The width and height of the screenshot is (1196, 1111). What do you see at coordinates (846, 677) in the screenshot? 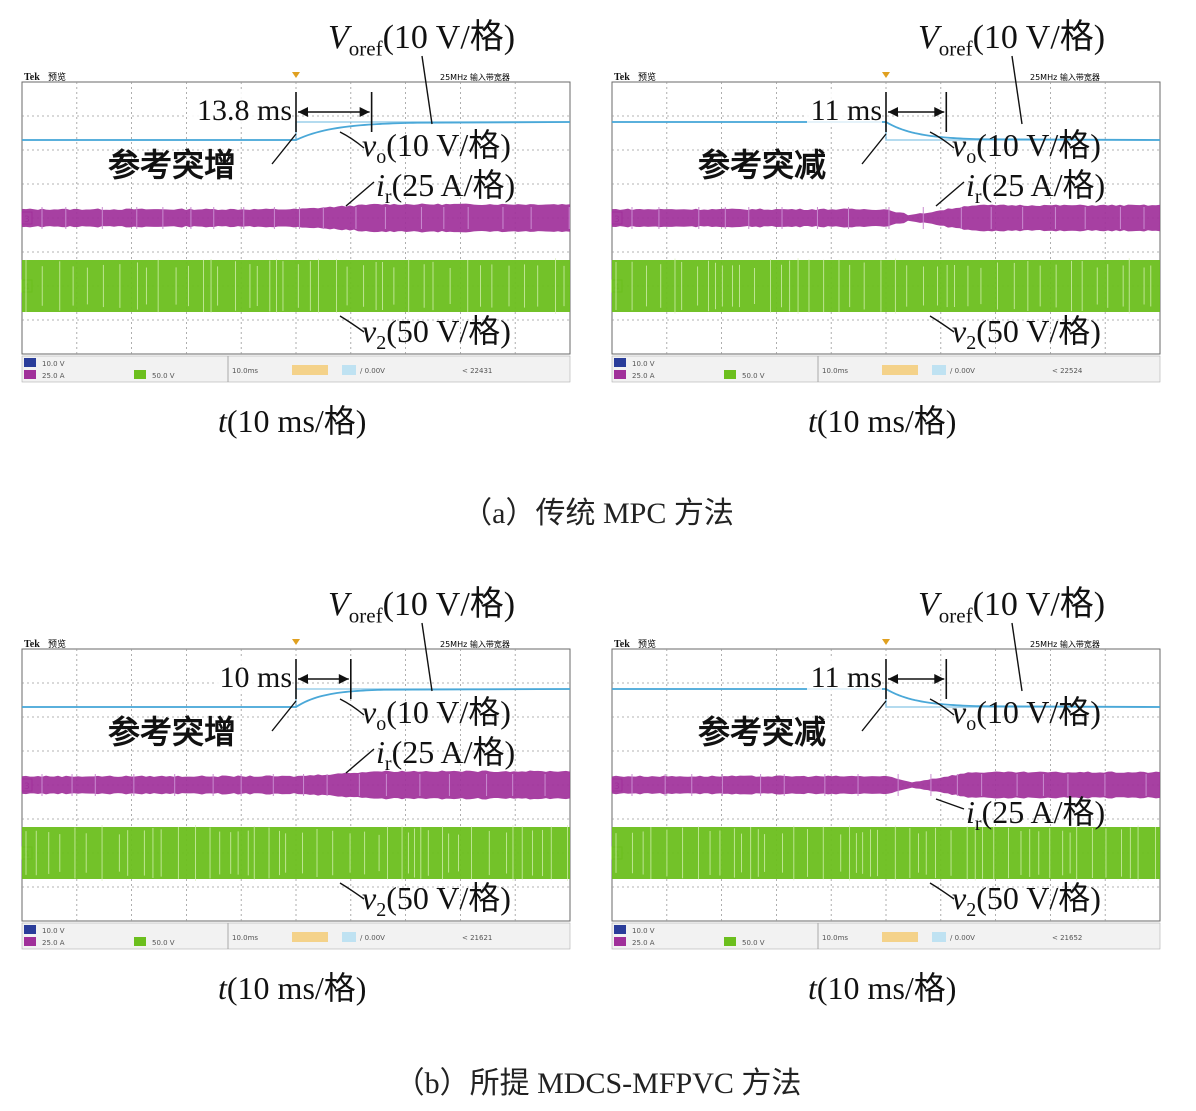
I see `delay-label: 11 ms` at bounding box center [846, 677].